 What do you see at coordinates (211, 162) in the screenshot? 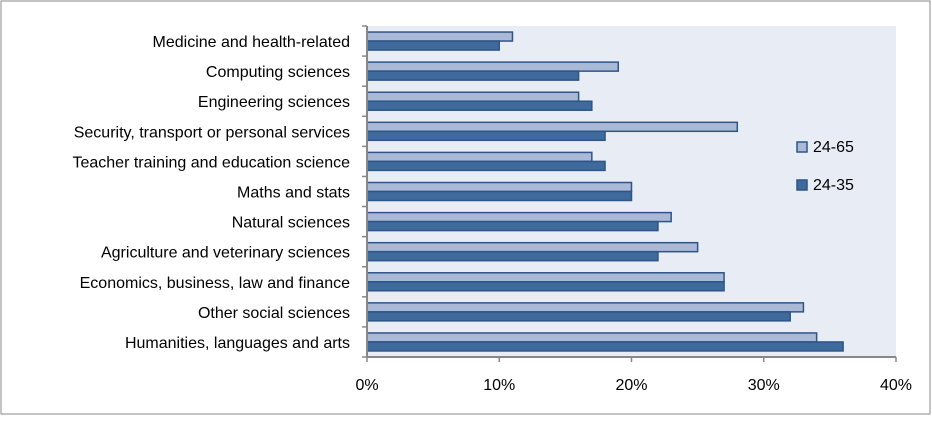
I see `category-label: Teacher training and education science` at bounding box center [211, 162].